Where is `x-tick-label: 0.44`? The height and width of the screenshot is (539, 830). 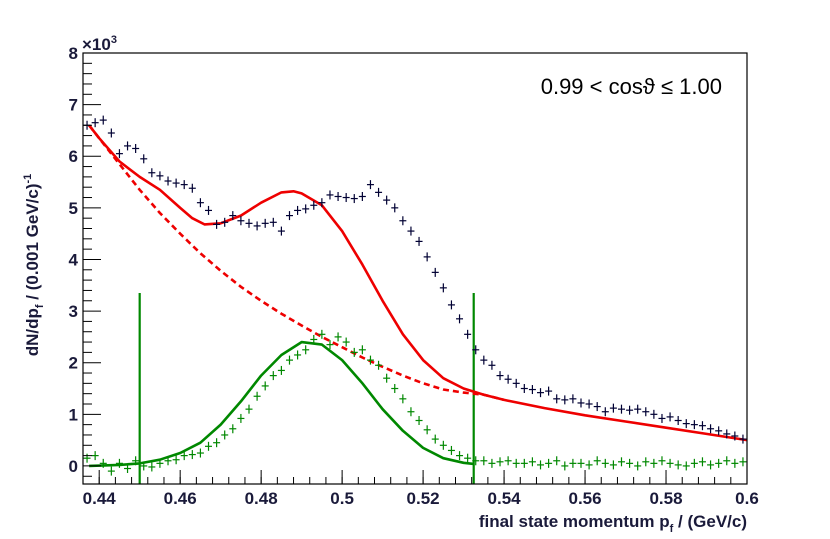
x-tick-label: 0.44 is located at coordinates (100, 498).